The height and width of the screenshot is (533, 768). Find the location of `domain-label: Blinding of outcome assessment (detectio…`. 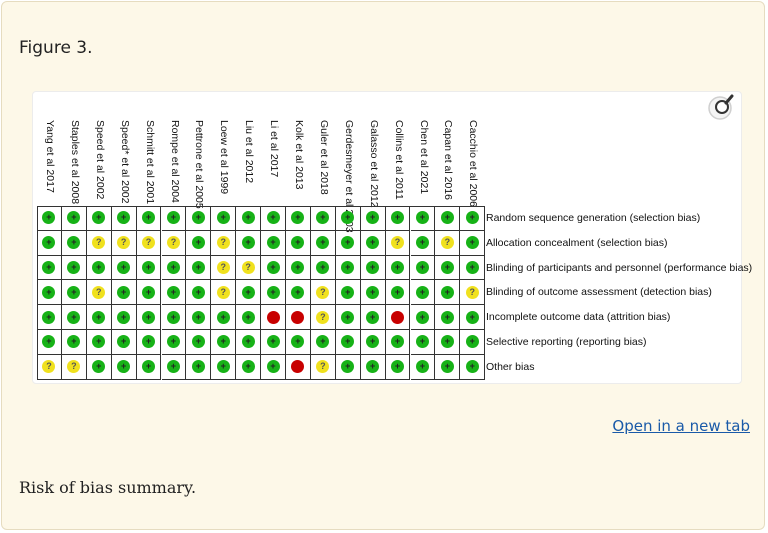

domain-label: Blinding of outcome assessment (detectio… is located at coordinates (599, 292).